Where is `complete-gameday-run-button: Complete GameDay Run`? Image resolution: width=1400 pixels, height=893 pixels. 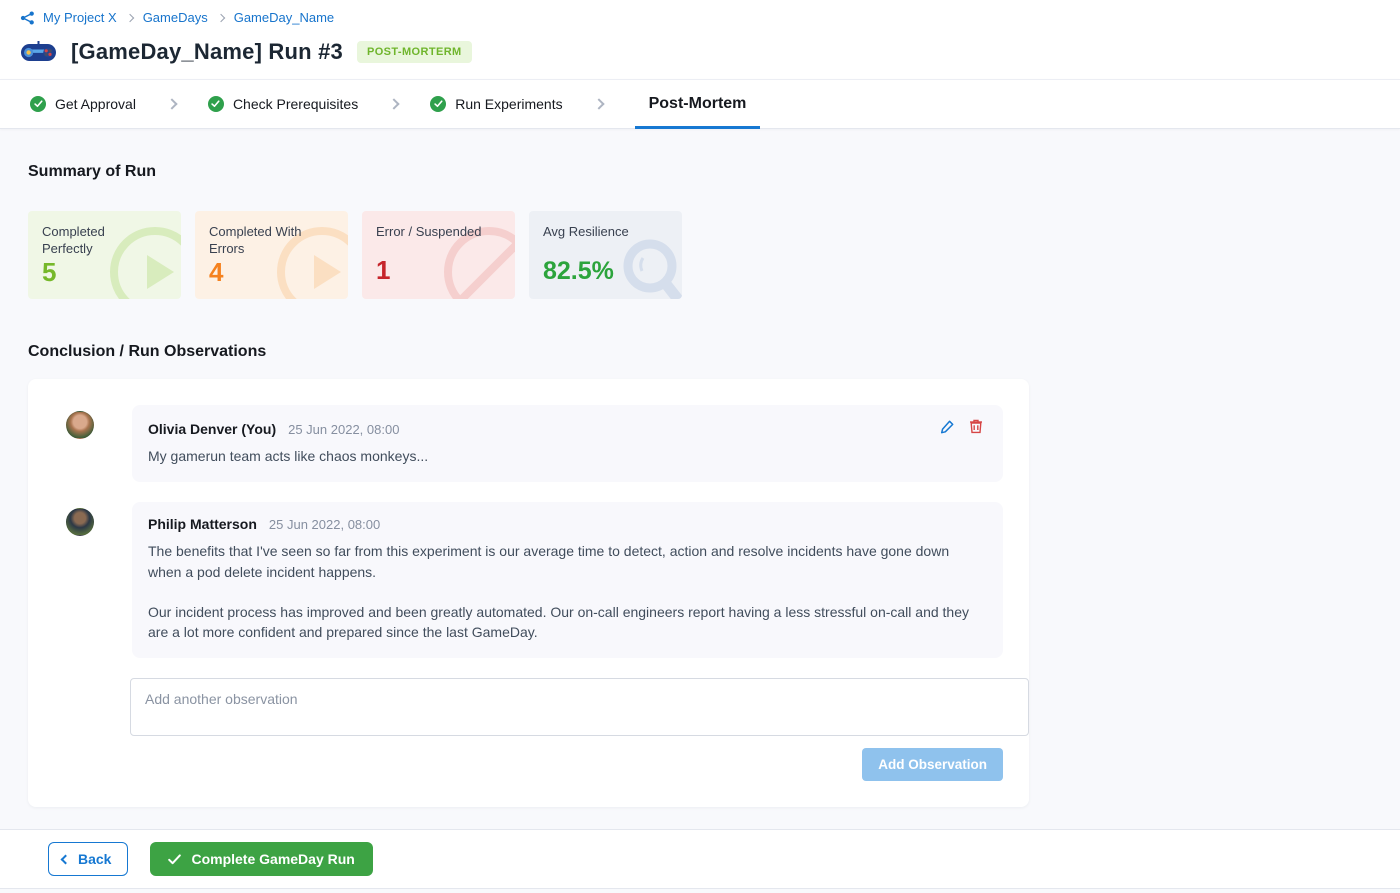
complete-gameday-run-button: Complete GameDay Run is located at coordinates (261, 859).